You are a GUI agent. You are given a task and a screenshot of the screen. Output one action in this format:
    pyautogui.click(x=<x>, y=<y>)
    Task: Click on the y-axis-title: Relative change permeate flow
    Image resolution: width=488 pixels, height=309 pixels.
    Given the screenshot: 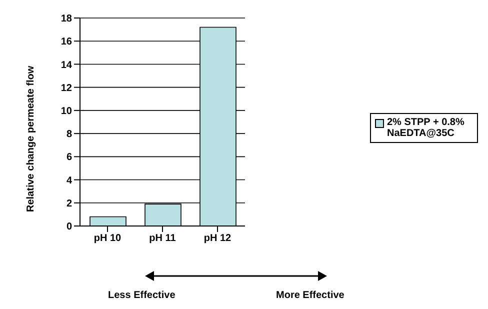 What is the action you would take?
    pyautogui.click(x=31, y=139)
    